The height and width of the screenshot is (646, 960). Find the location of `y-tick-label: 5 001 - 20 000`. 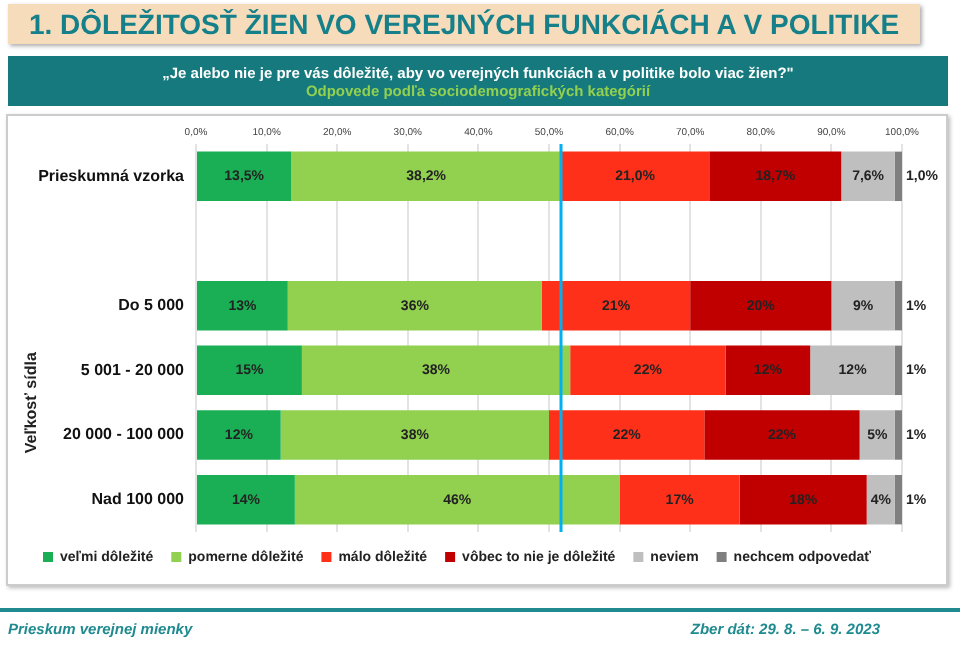

y-tick-label: 5 001 - 20 000 is located at coordinates (133, 369).